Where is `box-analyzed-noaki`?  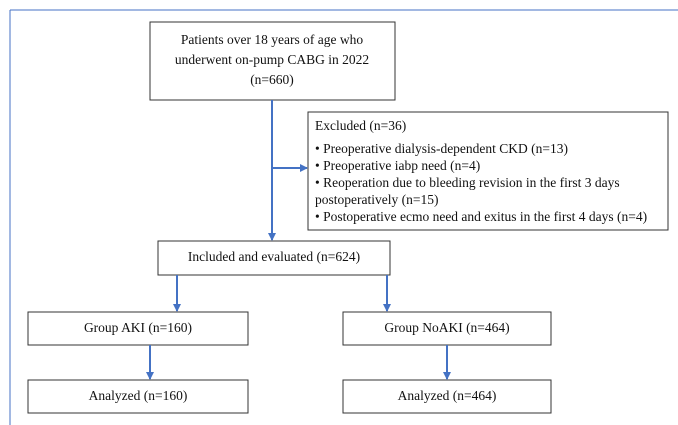 box-analyzed-noaki is located at coordinates (447, 396).